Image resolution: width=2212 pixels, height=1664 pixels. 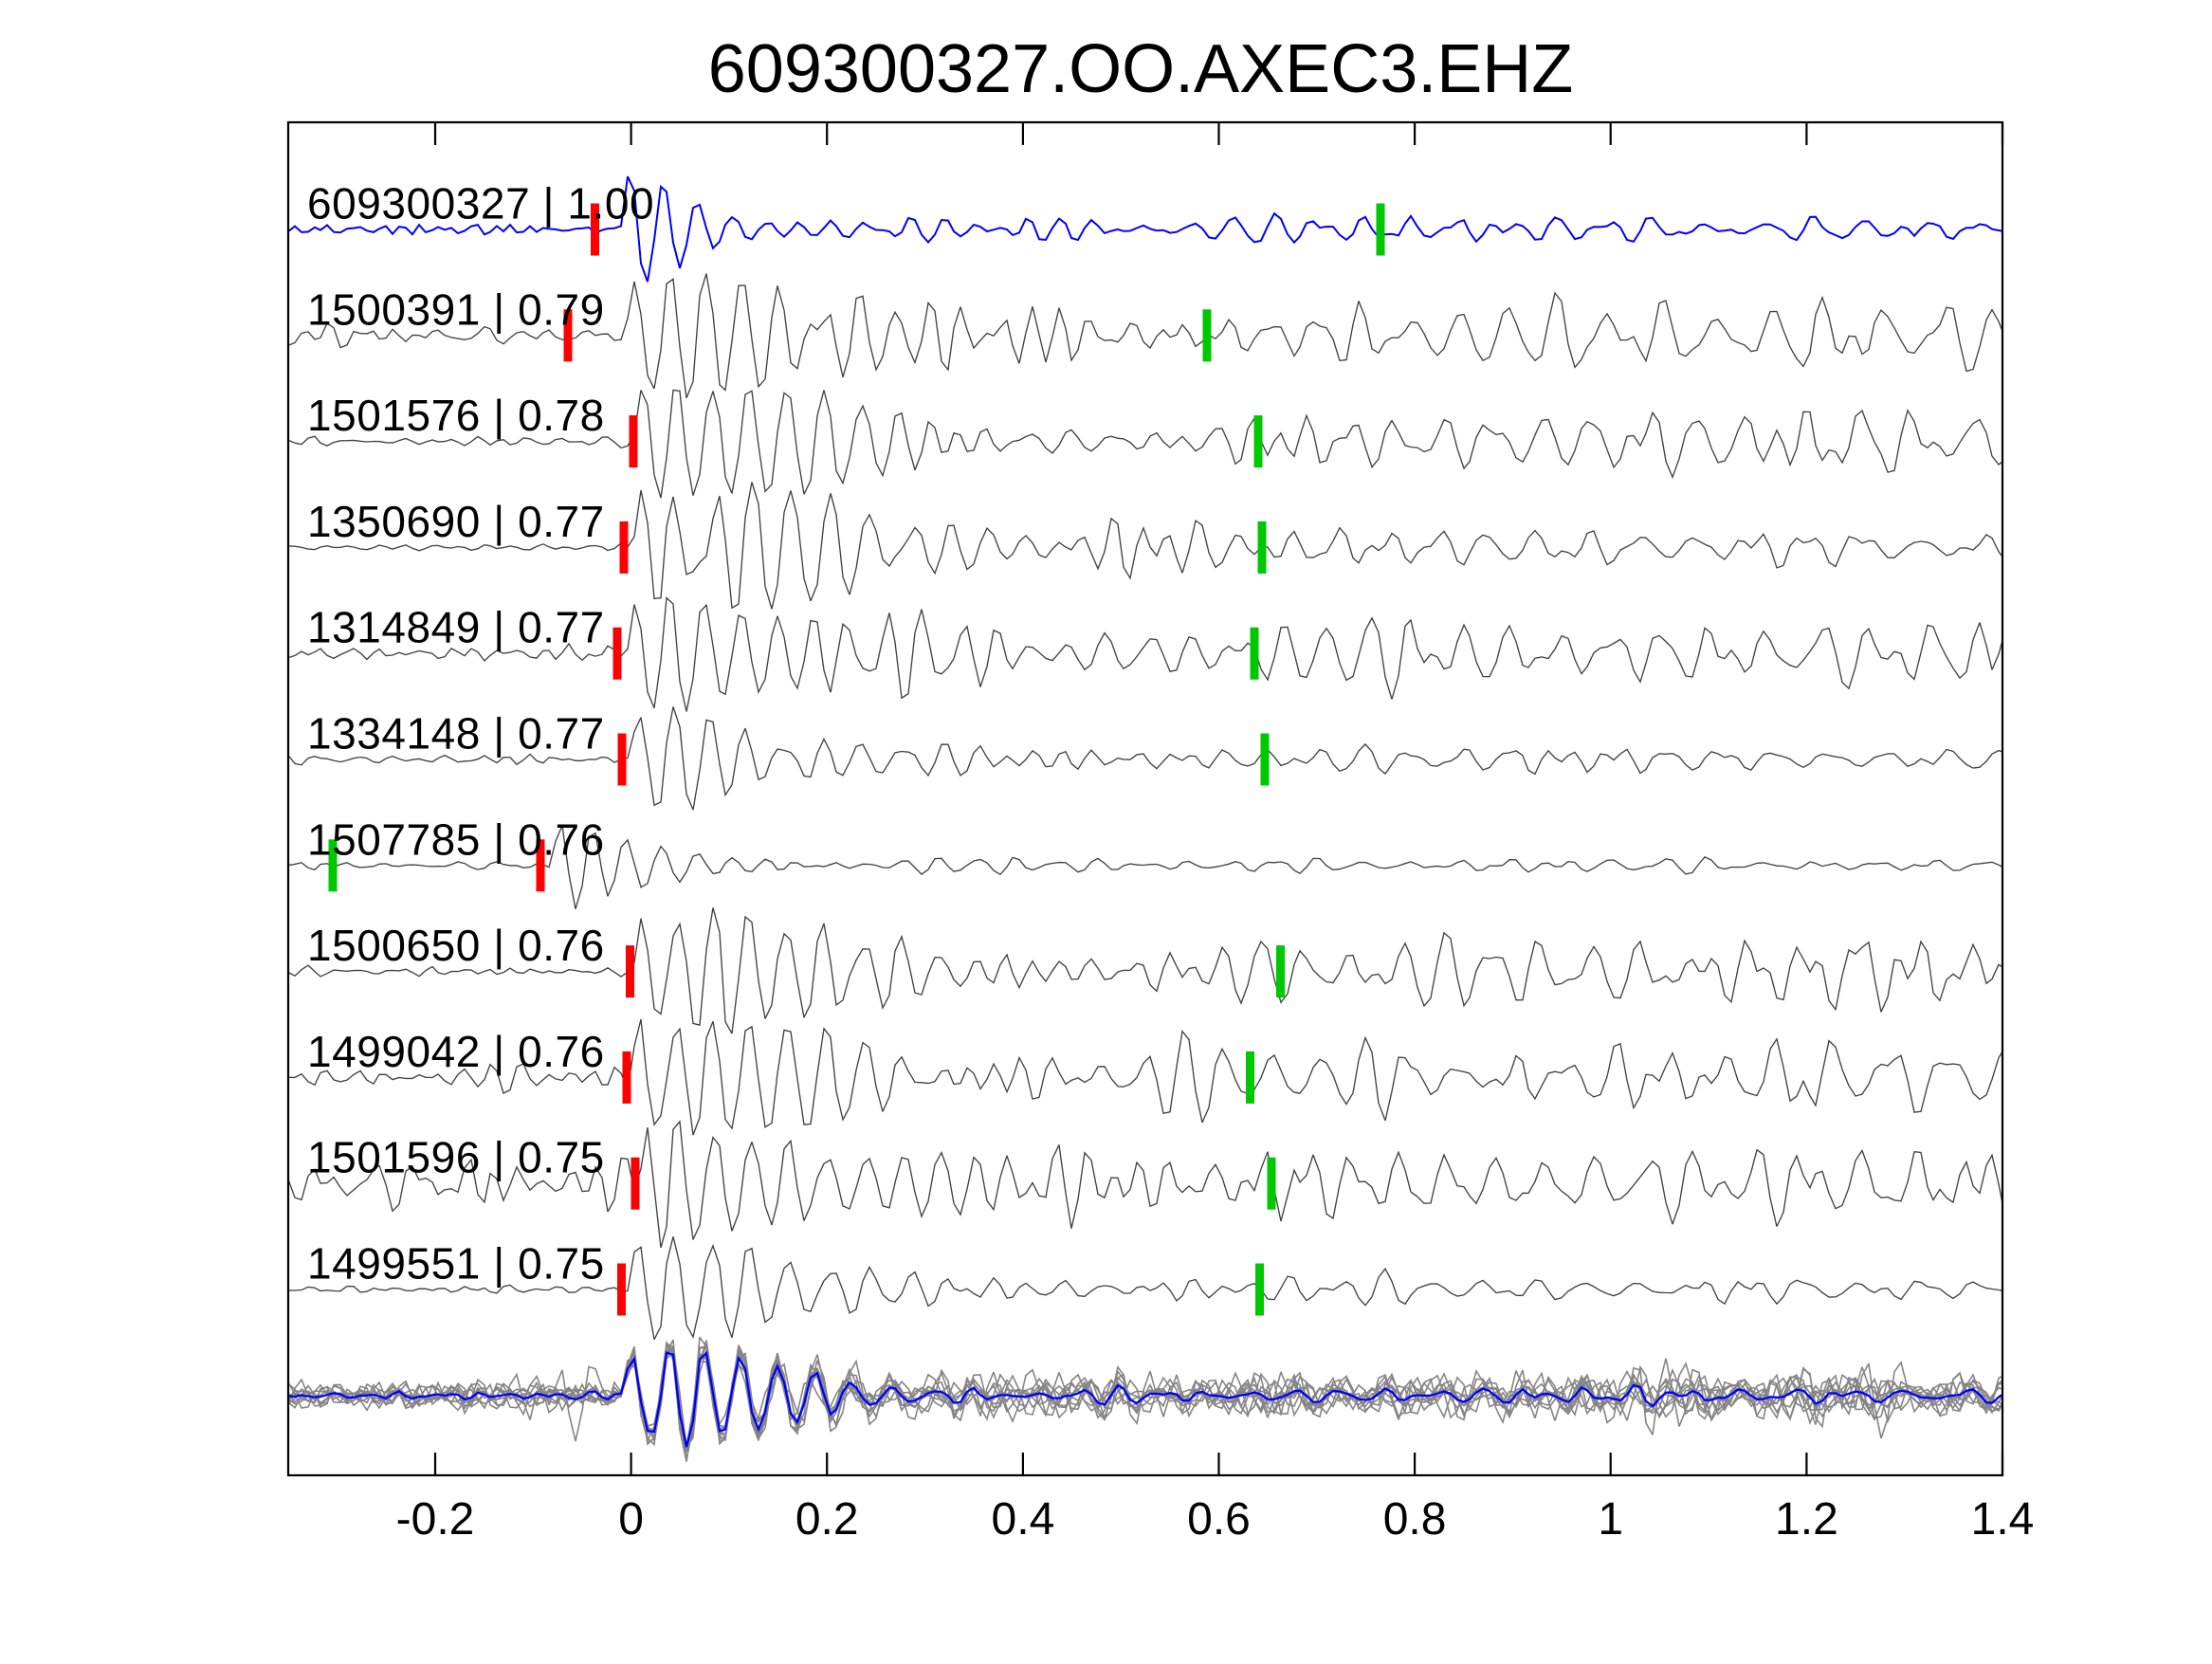 I want to click on svg-text: 1314849 | 0.77, so click(x=456, y=627).